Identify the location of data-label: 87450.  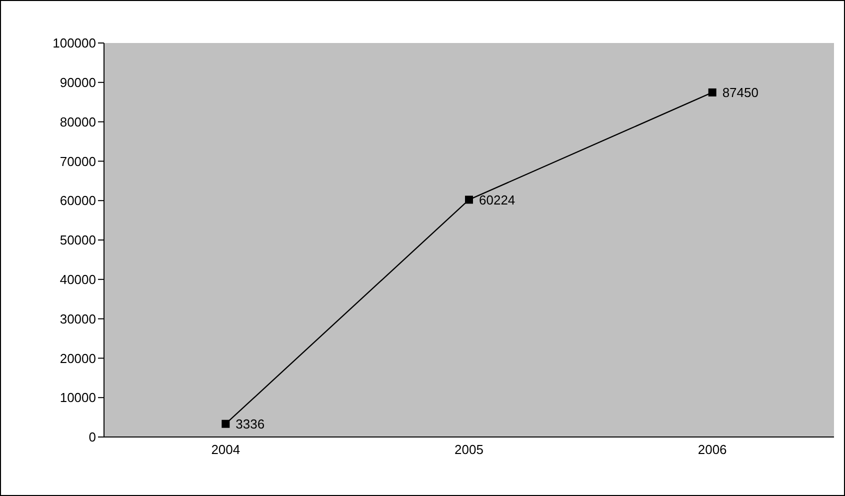
(740, 92).